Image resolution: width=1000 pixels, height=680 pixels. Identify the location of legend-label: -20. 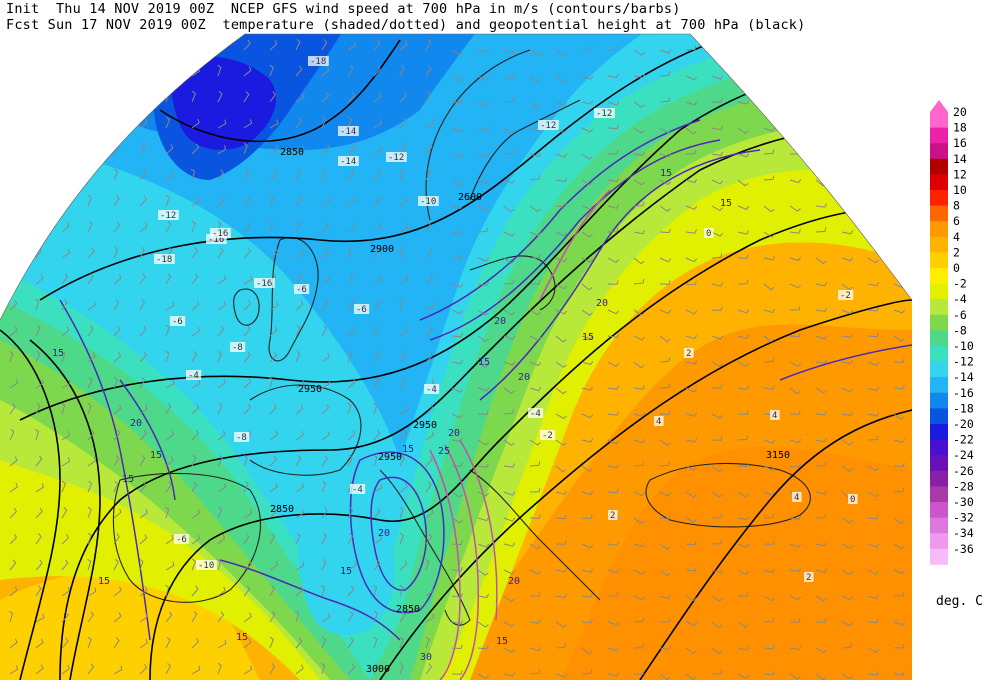
(963, 424).